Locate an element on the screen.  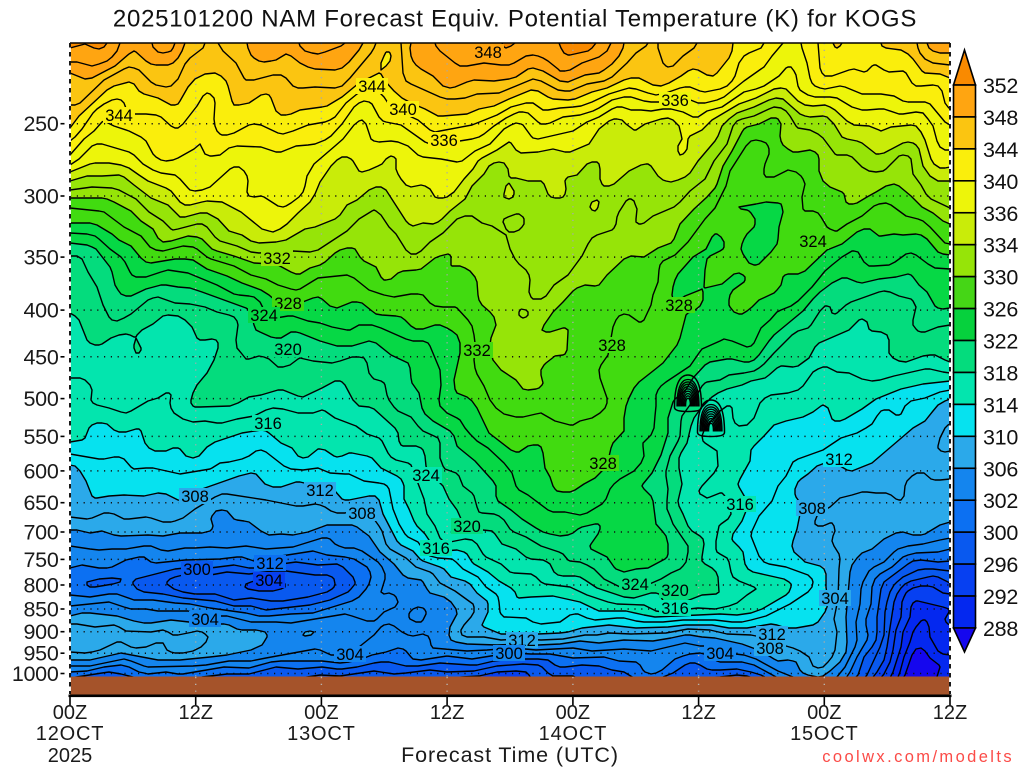
svg-text: 250 is located at coordinates (41, 124).